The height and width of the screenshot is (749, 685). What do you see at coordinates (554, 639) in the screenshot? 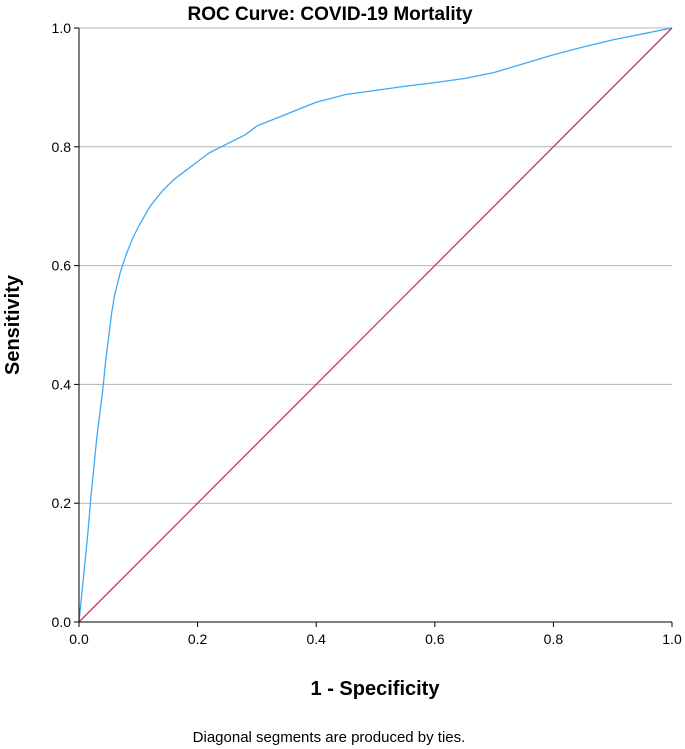
I see `x-tick-label-4: 0.8` at bounding box center [554, 639].